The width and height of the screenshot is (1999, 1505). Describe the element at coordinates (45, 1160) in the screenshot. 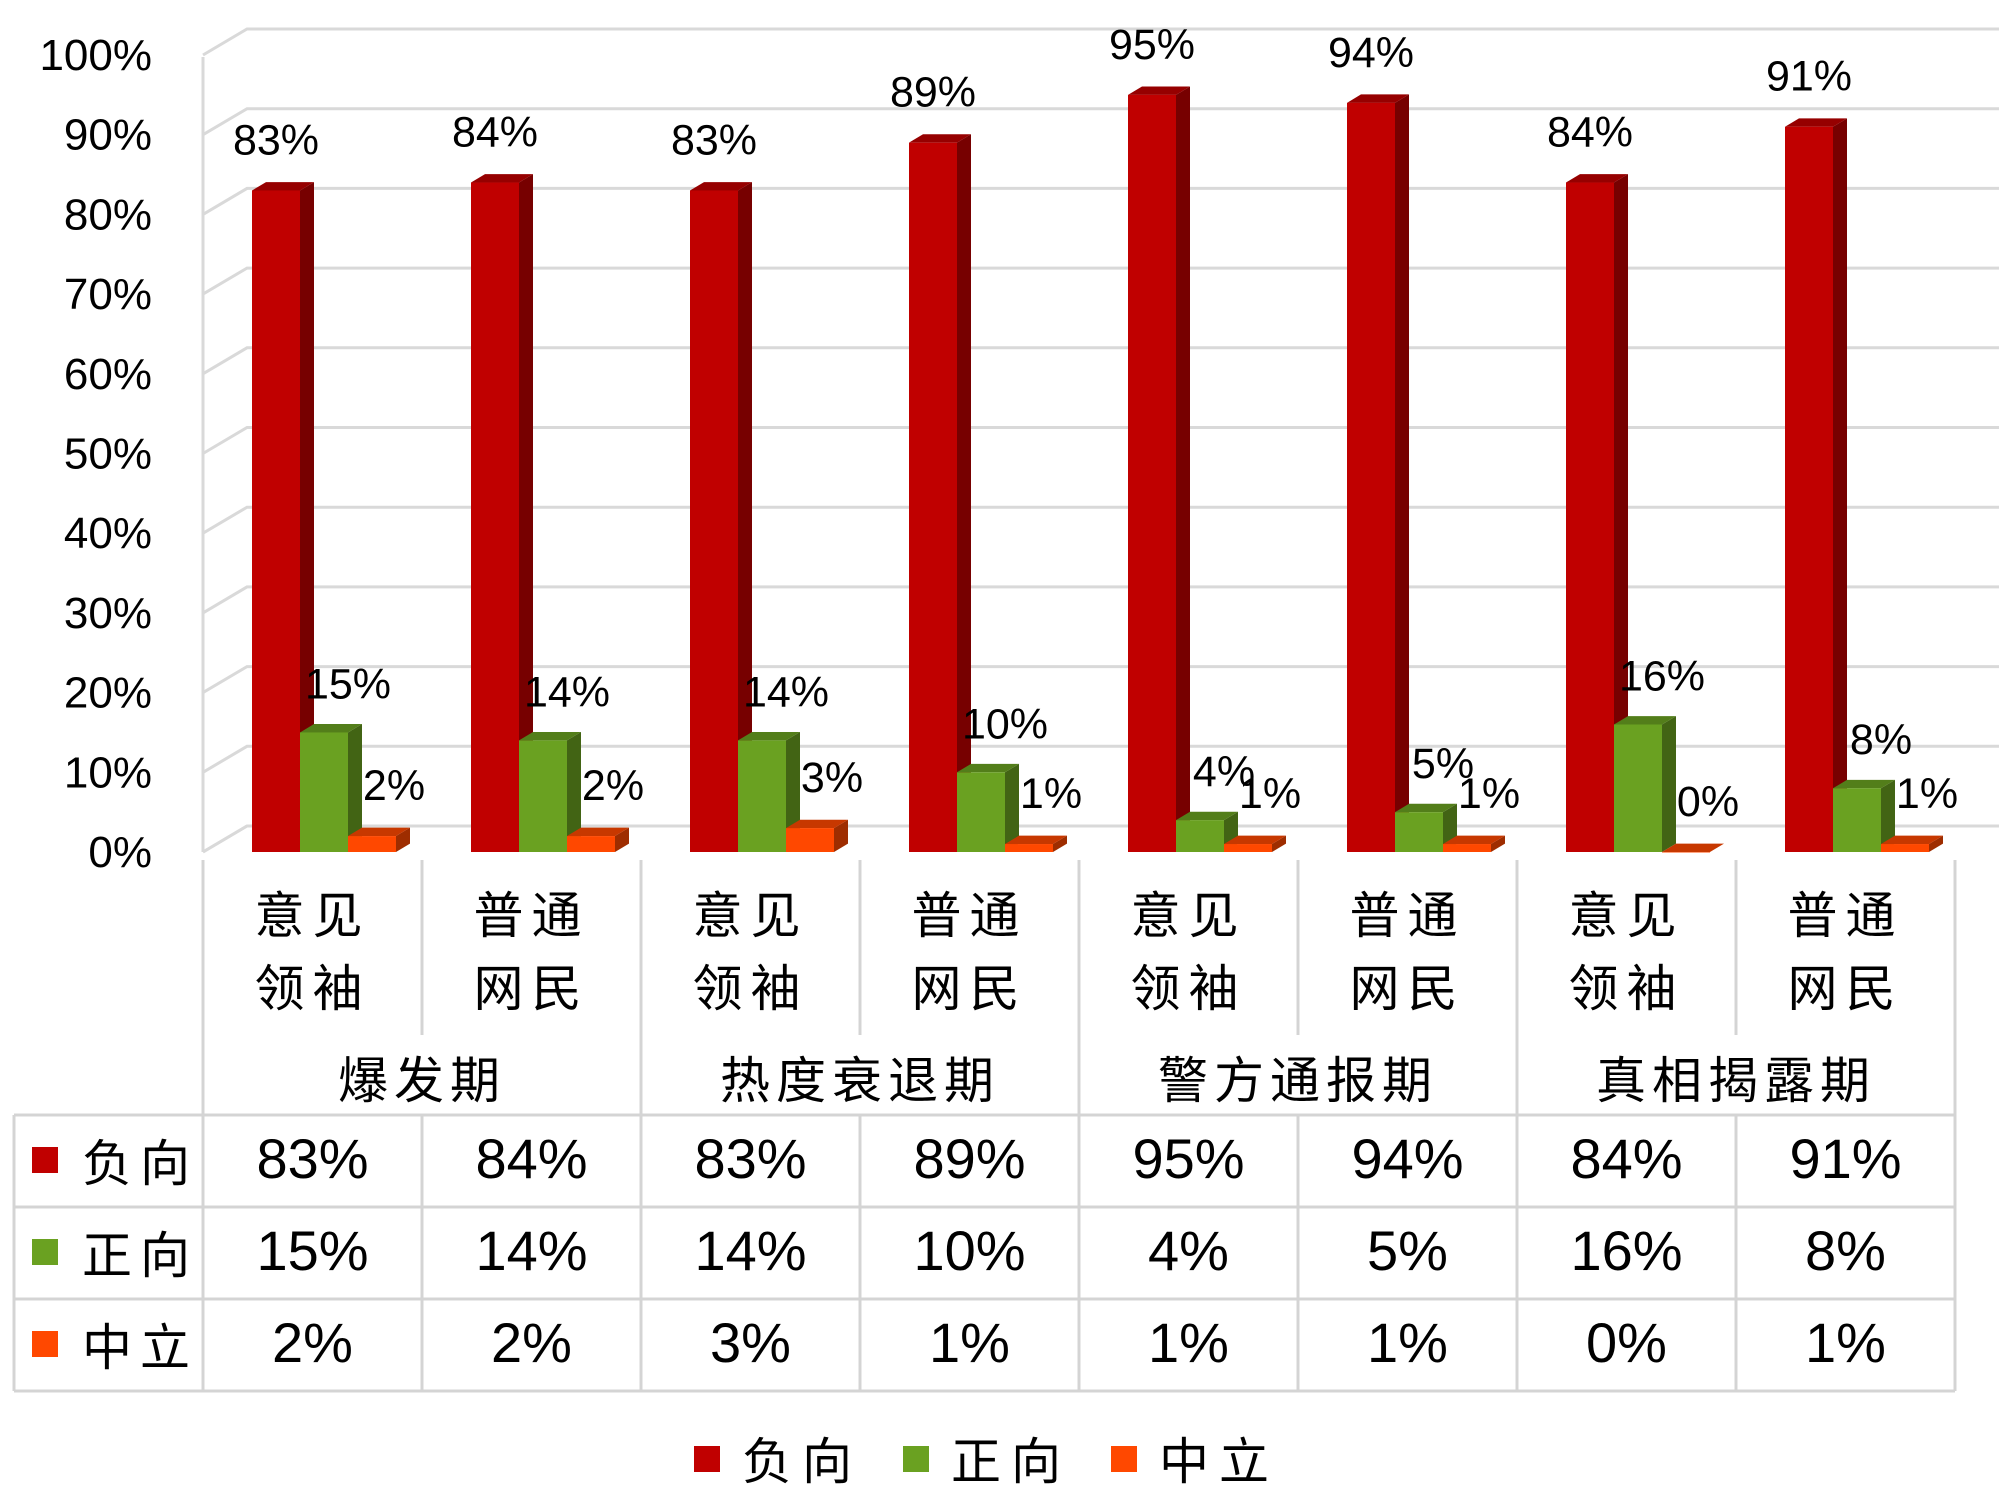

I see `table-legend-key` at that location.